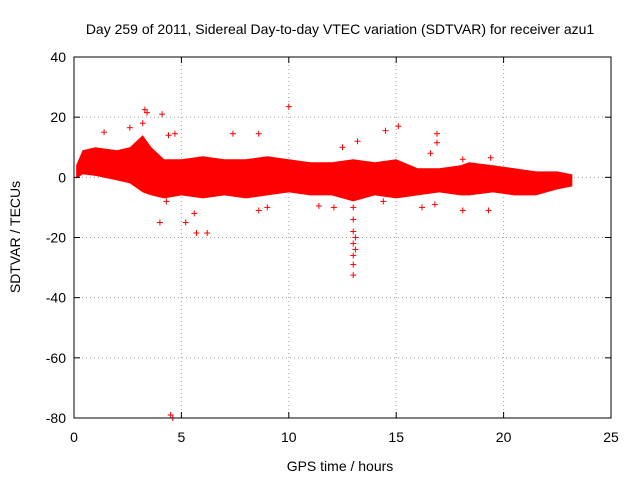  What do you see at coordinates (58, 117) in the screenshot?
I see `y-tick-label: 20` at bounding box center [58, 117].